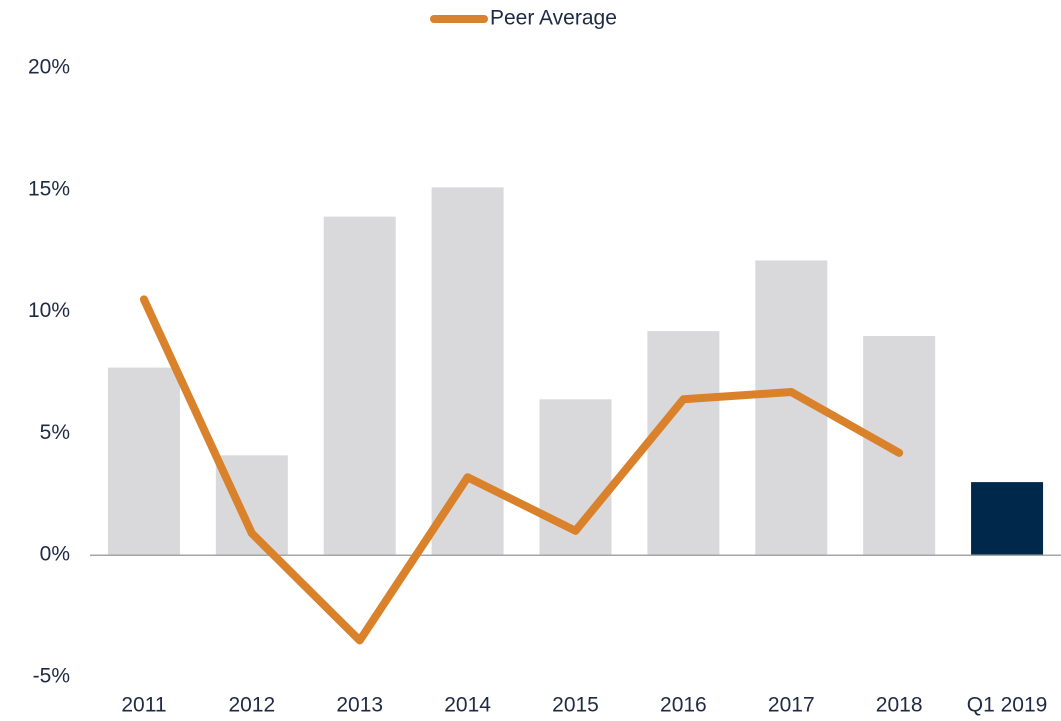 The image size is (1061, 721). What do you see at coordinates (55, 554) in the screenshot?
I see `y-tick-label: 0%` at bounding box center [55, 554].